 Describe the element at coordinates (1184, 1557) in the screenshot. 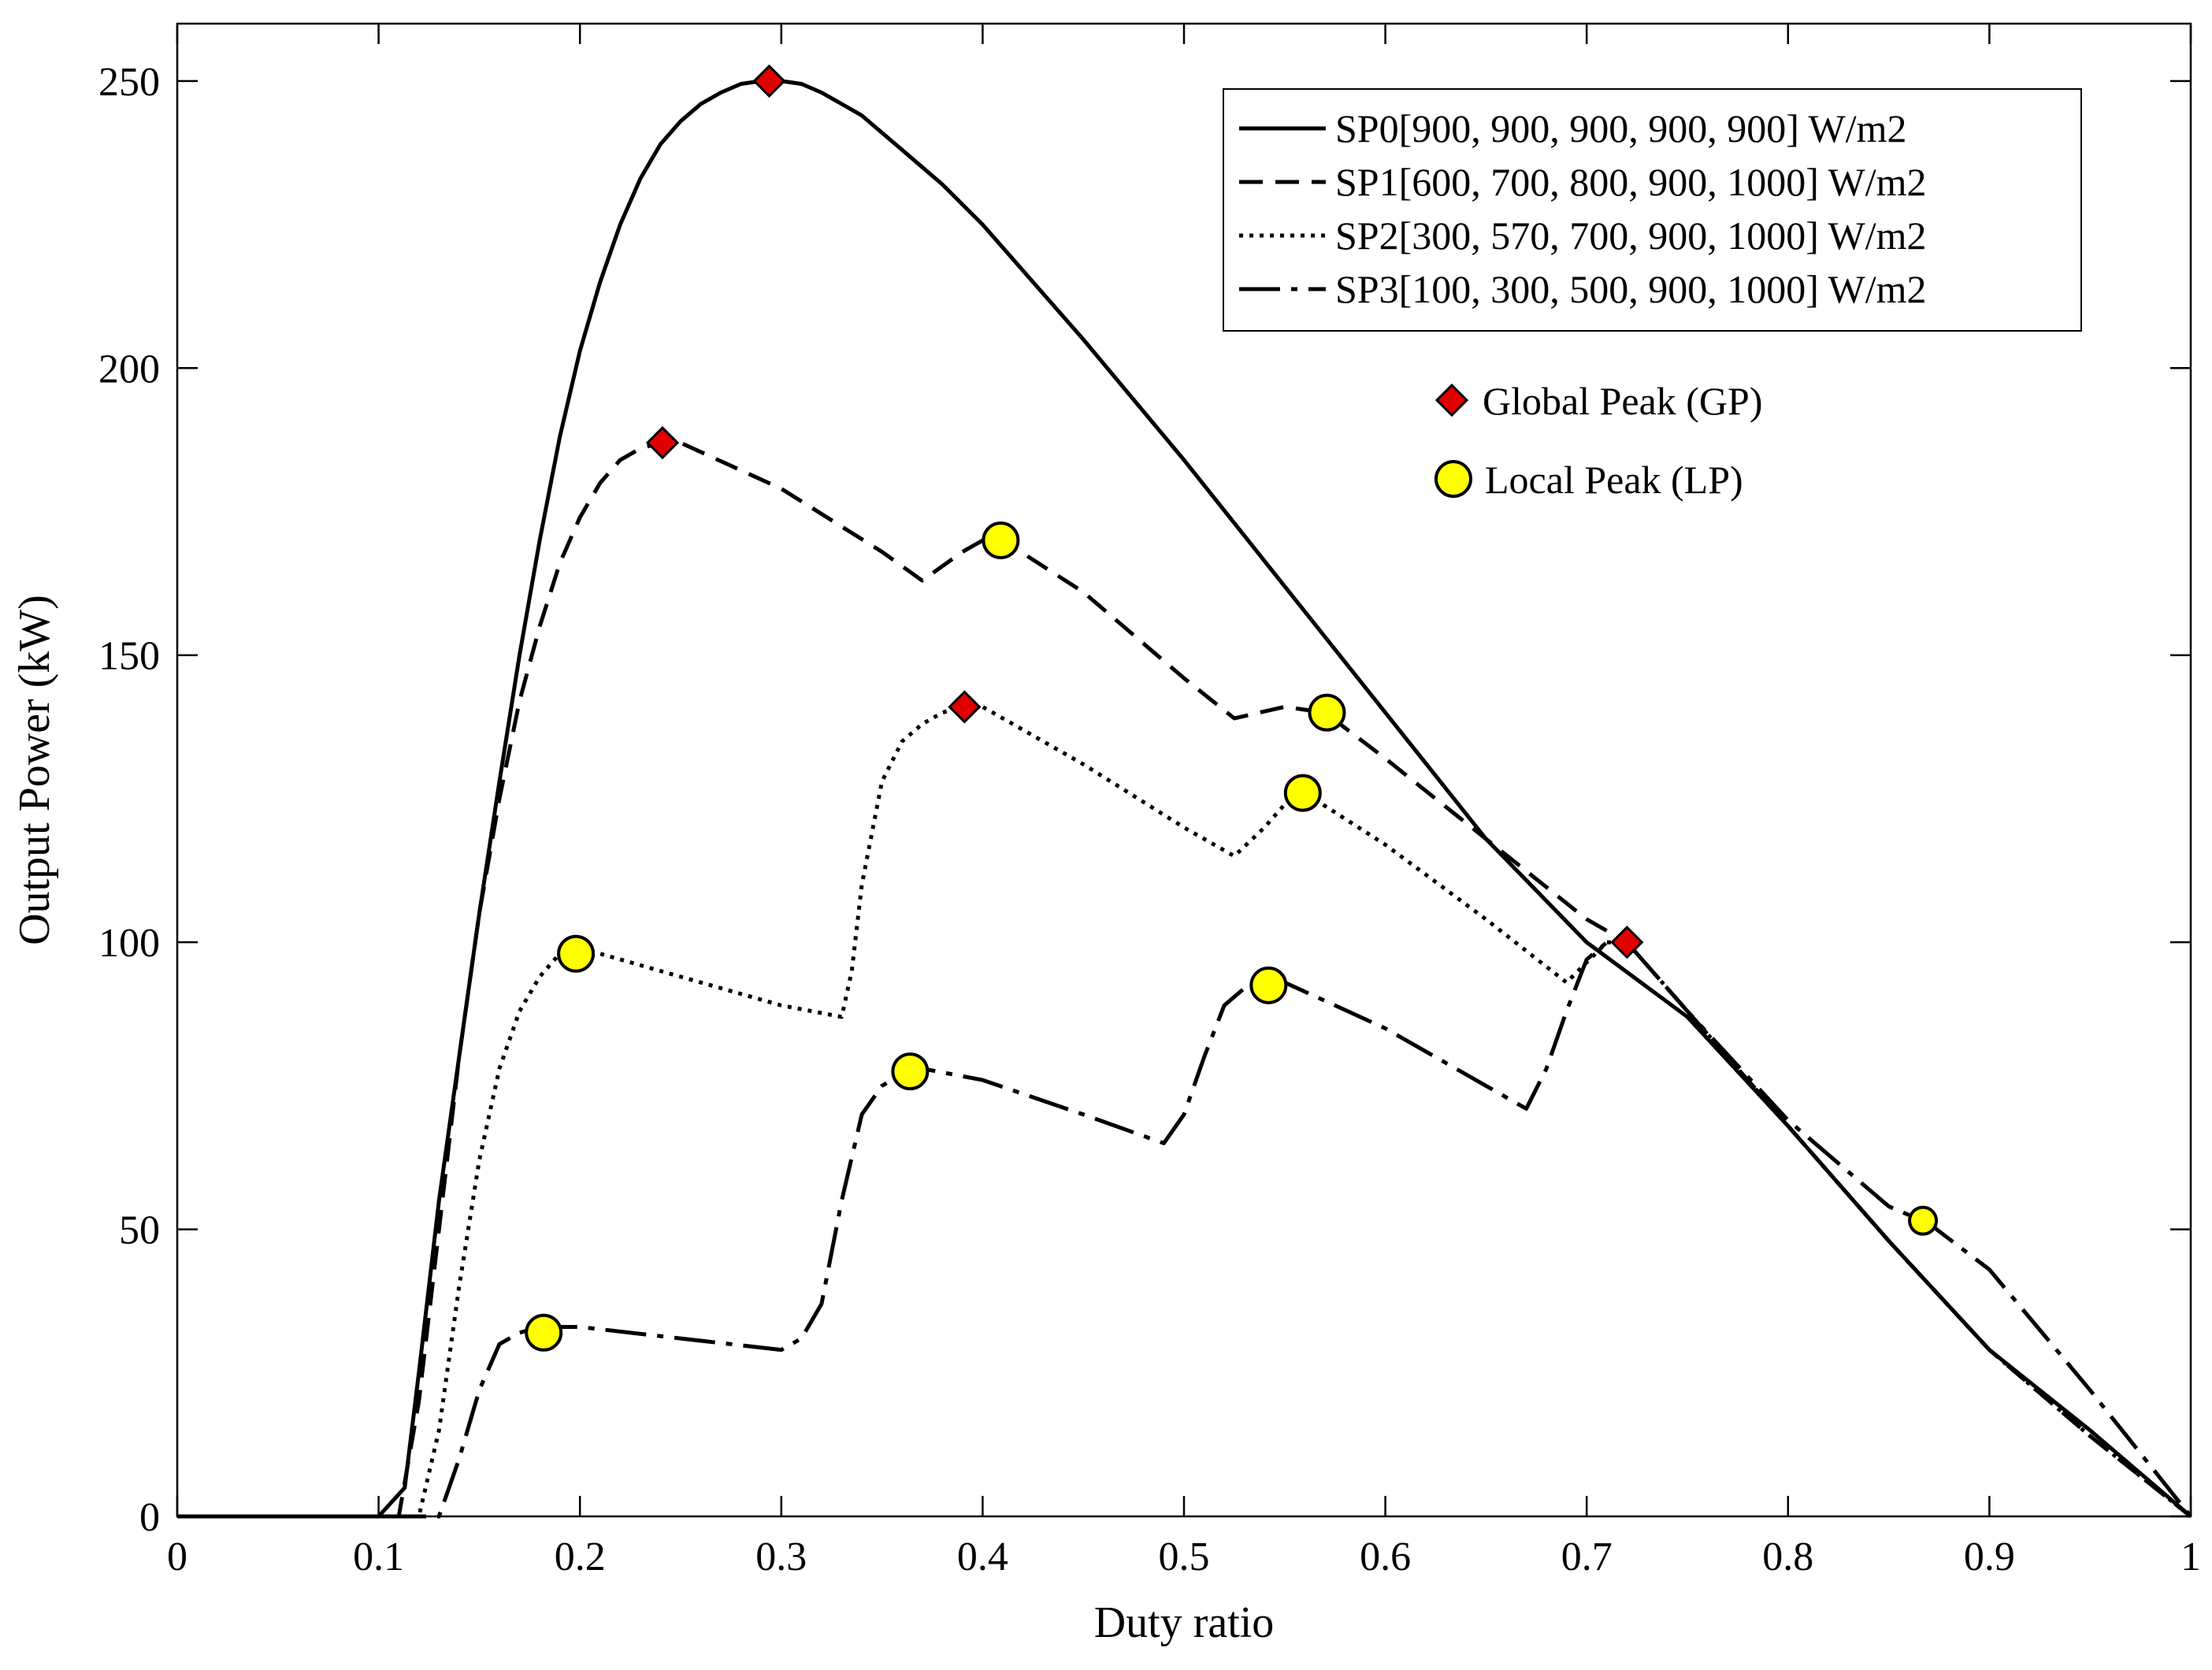

I see `x-tick-label: 0.5` at that location.